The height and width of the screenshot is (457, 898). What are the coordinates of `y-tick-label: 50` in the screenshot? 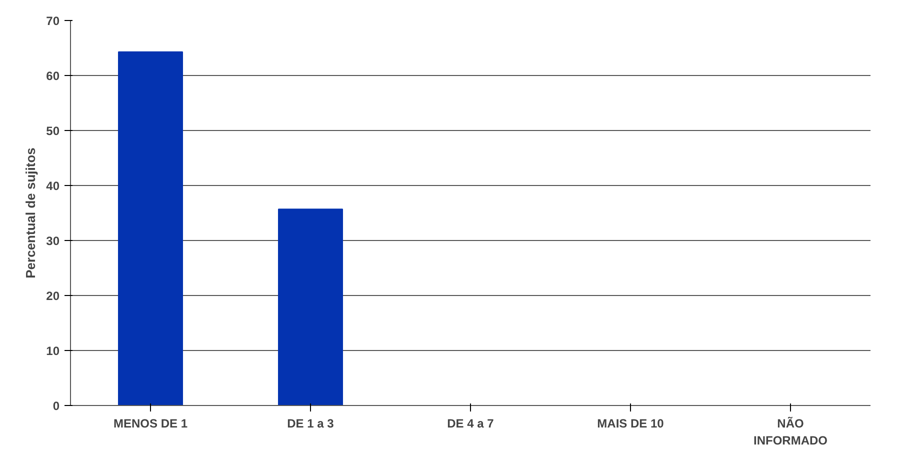 It's located at (53, 131).